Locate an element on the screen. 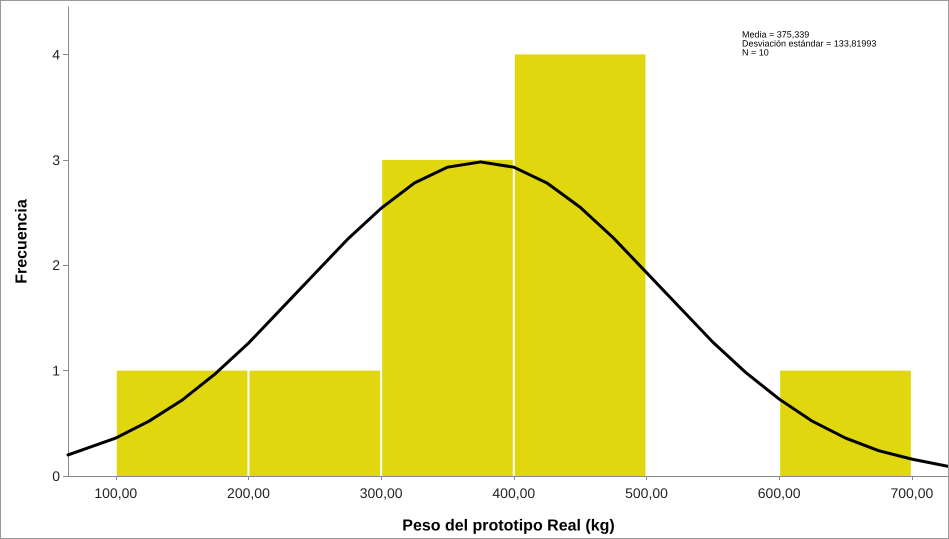 The height and width of the screenshot is (539, 949). y-tick-label: 1 is located at coordinates (56, 370).